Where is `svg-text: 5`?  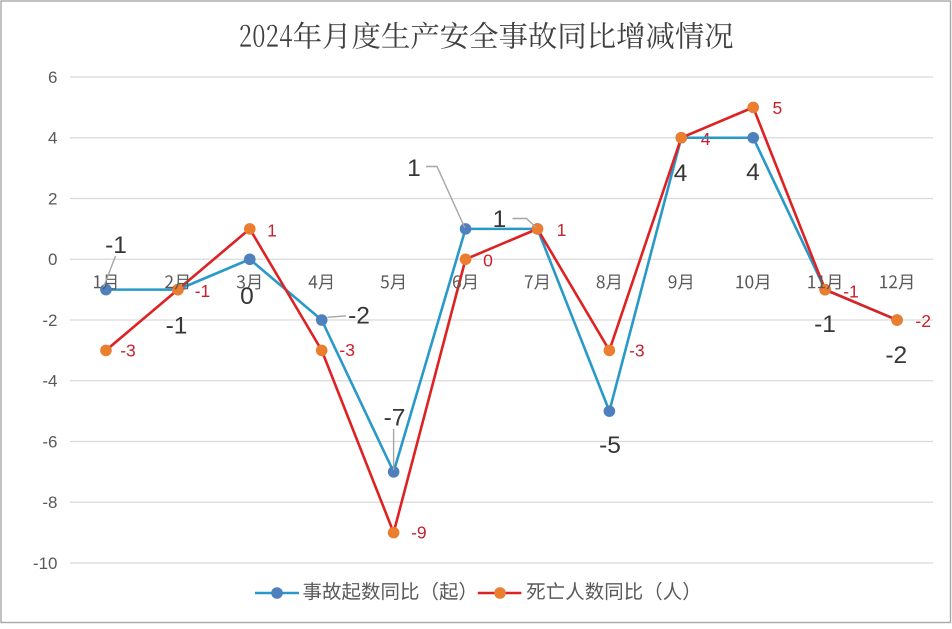
svg-text: 5 is located at coordinates (778, 108).